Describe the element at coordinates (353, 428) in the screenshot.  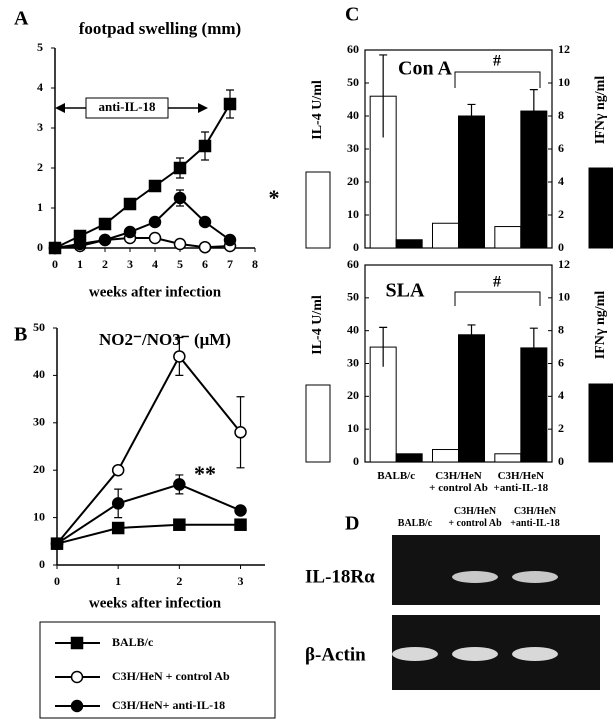
I see `y-tick-label: 10` at that location.